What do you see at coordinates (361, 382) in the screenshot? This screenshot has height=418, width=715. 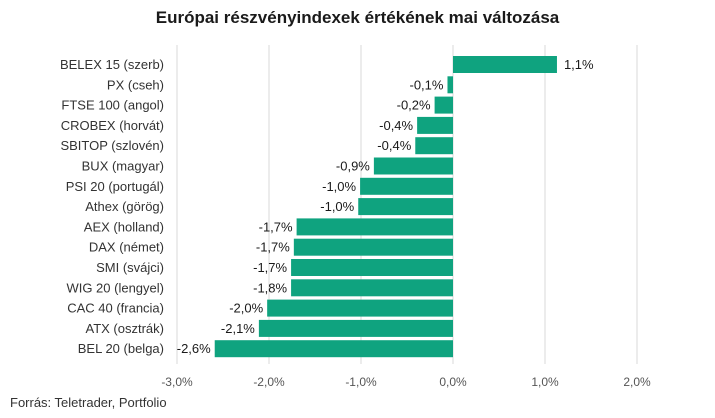 I see `x-tick-label: -1,0%` at bounding box center [361, 382].